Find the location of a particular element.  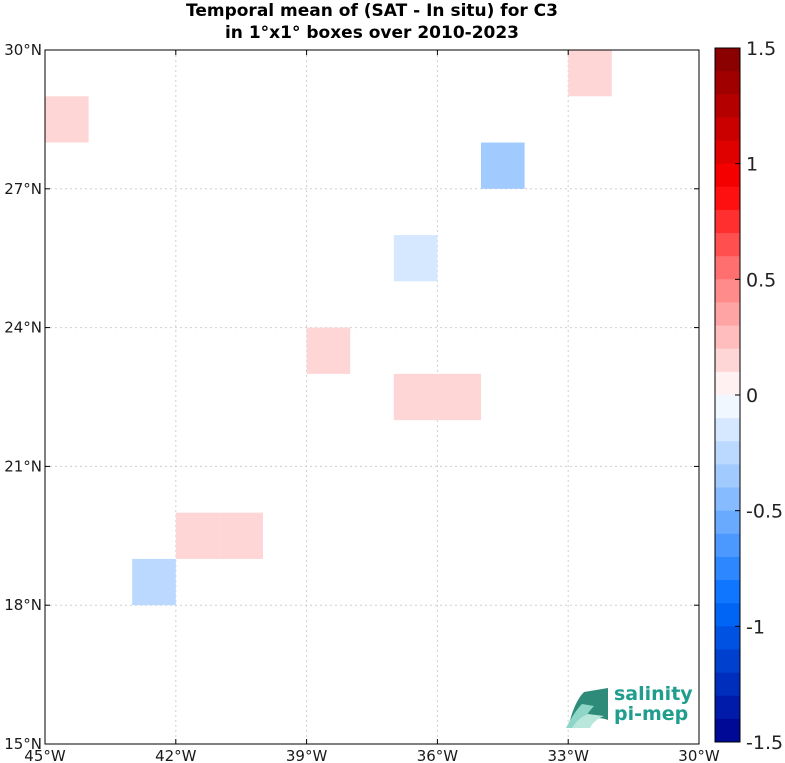

x-tick-label: 30°W is located at coordinates (699, 755).